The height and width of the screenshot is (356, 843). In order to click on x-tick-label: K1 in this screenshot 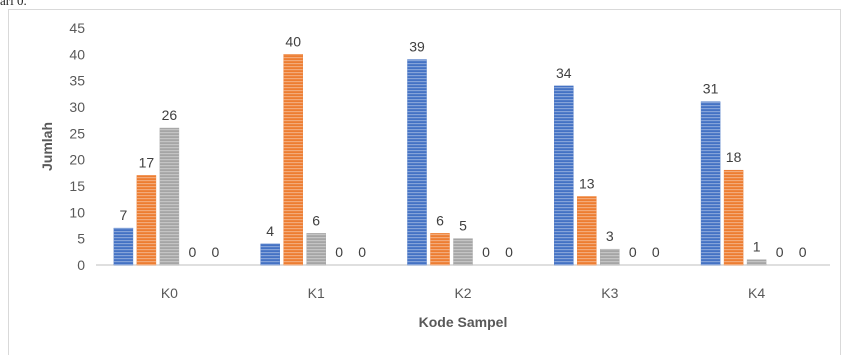, I will do `click(316, 293)`.